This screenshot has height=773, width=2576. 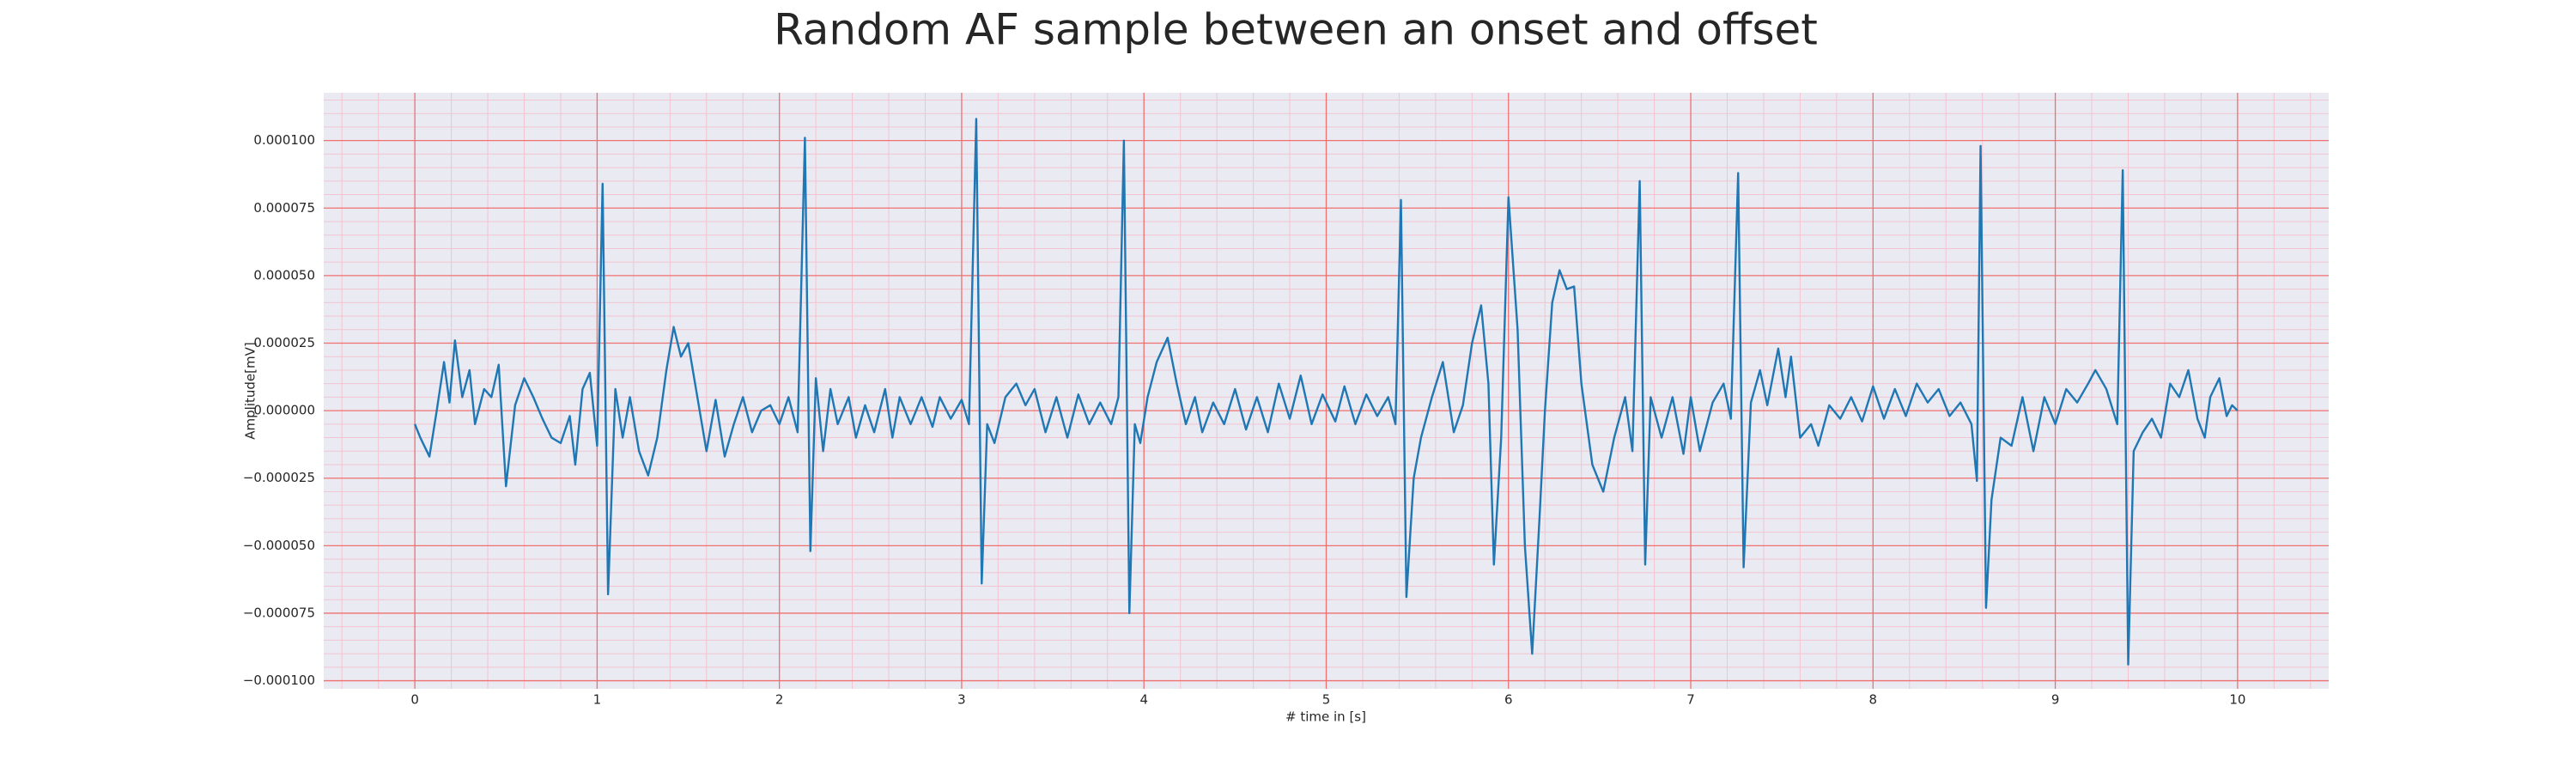 What do you see at coordinates (284, 140) in the screenshot?
I see `y-tick-label: 0.000100` at bounding box center [284, 140].